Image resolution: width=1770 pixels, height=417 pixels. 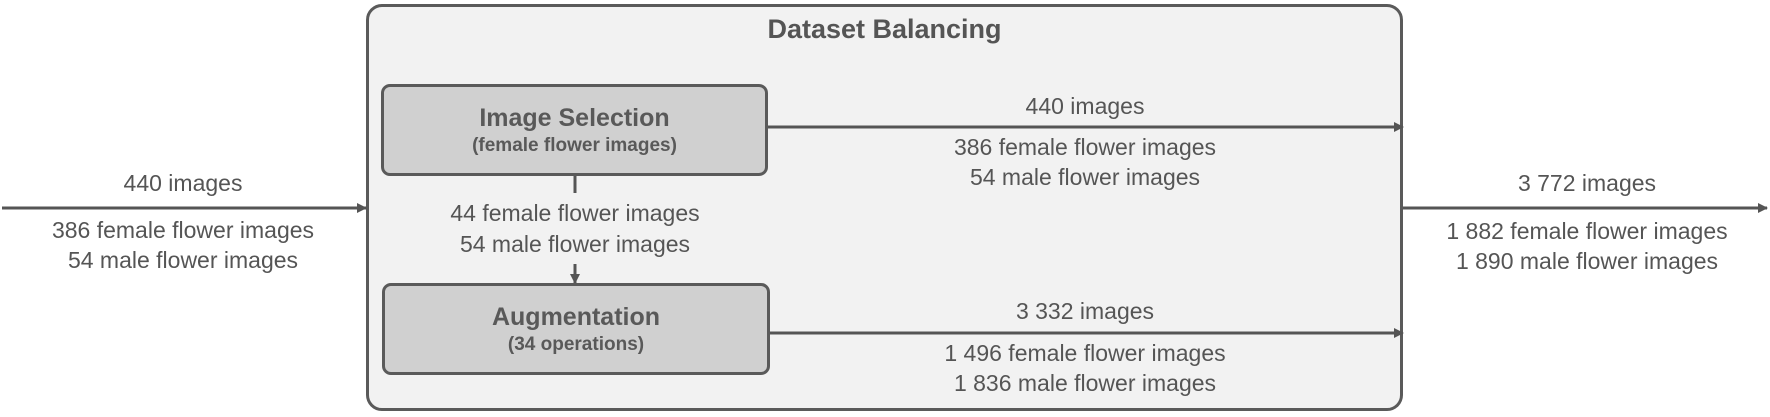 I want to click on augmentation-output-male-label: 1 836 male flower images, so click(x=1085, y=383).